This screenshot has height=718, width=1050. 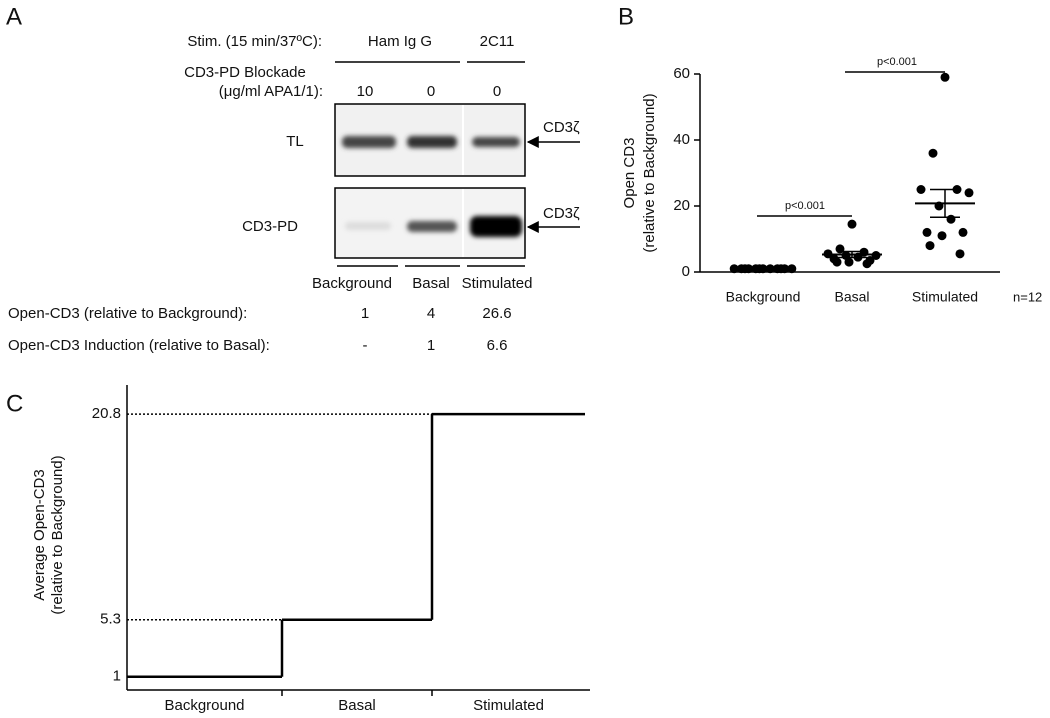 What do you see at coordinates (496, 313) in the screenshot?
I see `row-value: 26.6` at bounding box center [496, 313].